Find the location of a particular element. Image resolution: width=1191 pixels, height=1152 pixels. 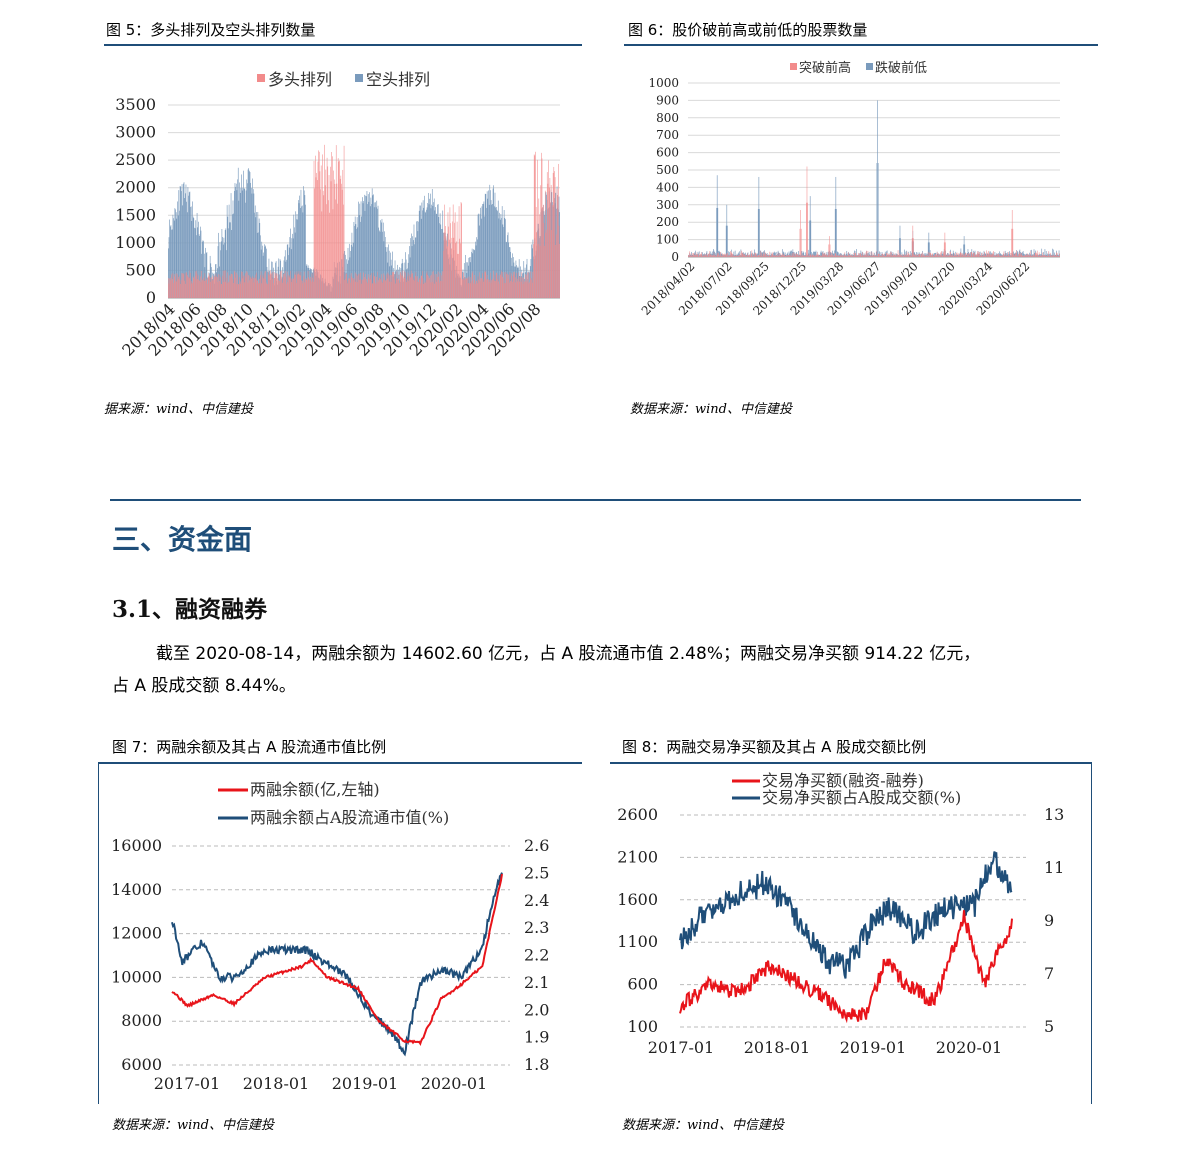

fig5-y-tick: 3000 is located at coordinates (135, 132).